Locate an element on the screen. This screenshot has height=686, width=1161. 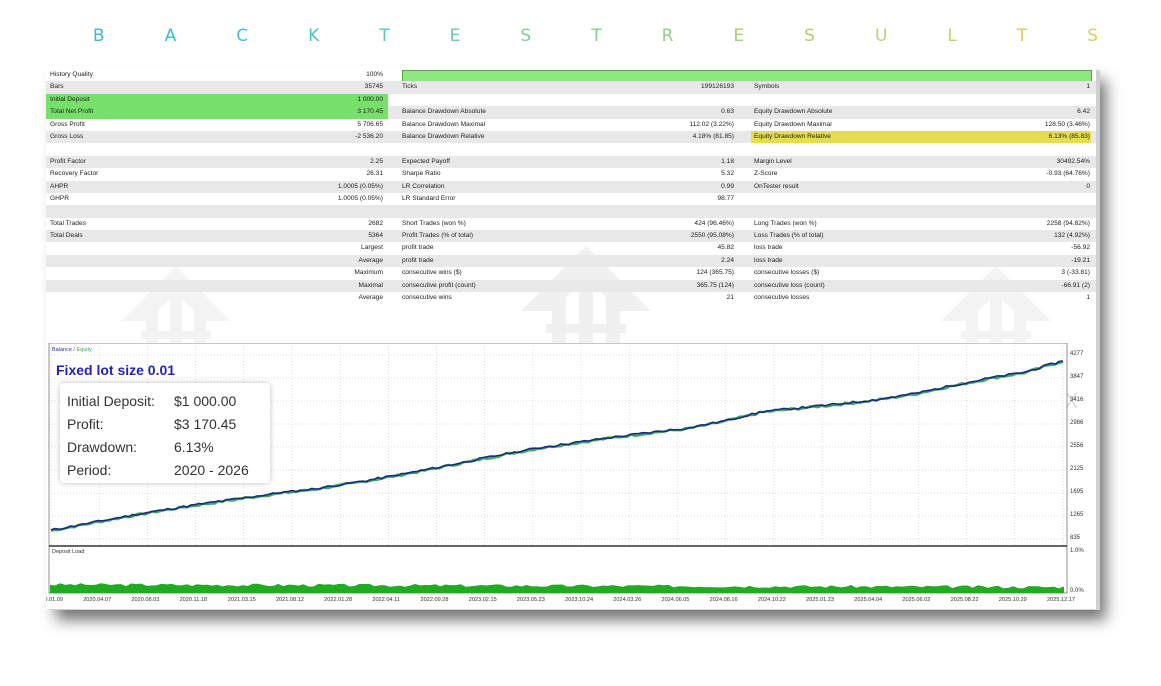
history-quality-value: 100% is located at coordinates (374, 74).